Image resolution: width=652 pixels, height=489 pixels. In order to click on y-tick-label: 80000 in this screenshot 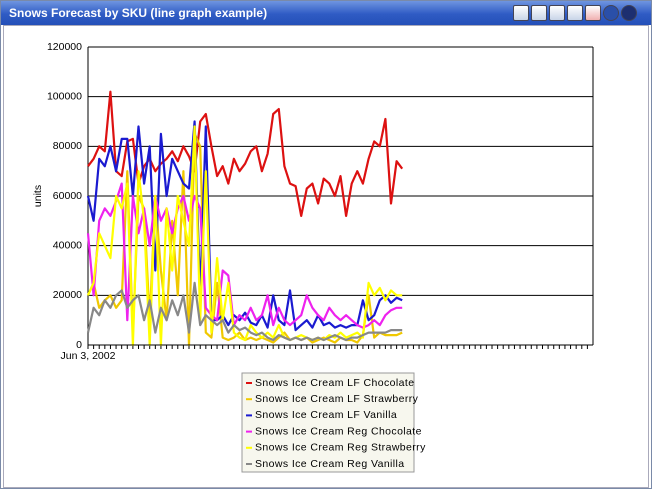, I will do `click(67, 146)`.